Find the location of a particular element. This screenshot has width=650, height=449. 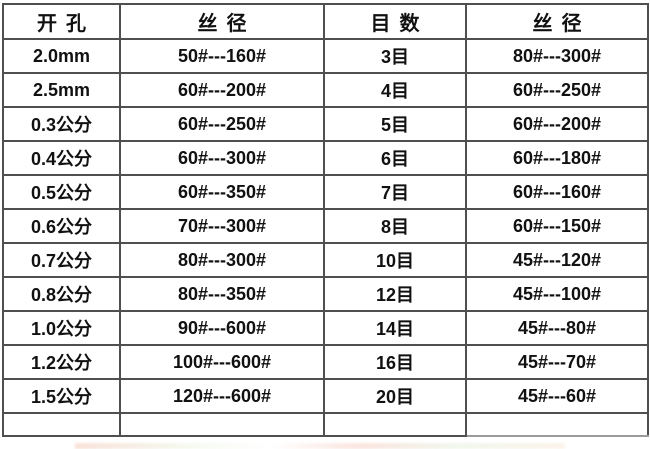

table-cell: 1.2公分 is located at coordinates (61, 362).